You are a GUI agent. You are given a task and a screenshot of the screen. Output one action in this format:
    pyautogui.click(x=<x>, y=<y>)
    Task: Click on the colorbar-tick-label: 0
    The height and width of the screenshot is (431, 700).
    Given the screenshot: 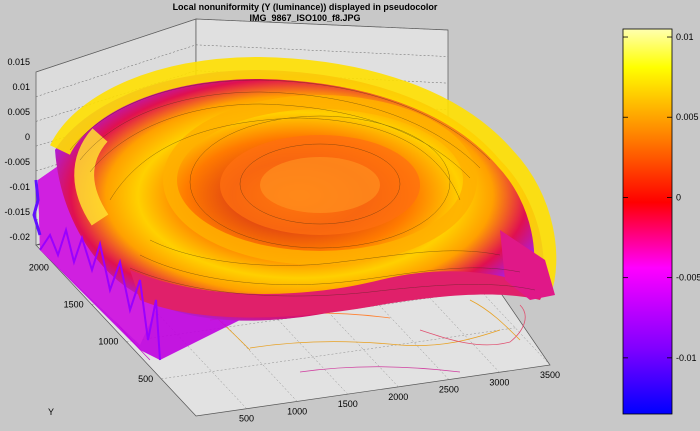 What is the action you would take?
    pyautogui.click(x=678, y=197)
    